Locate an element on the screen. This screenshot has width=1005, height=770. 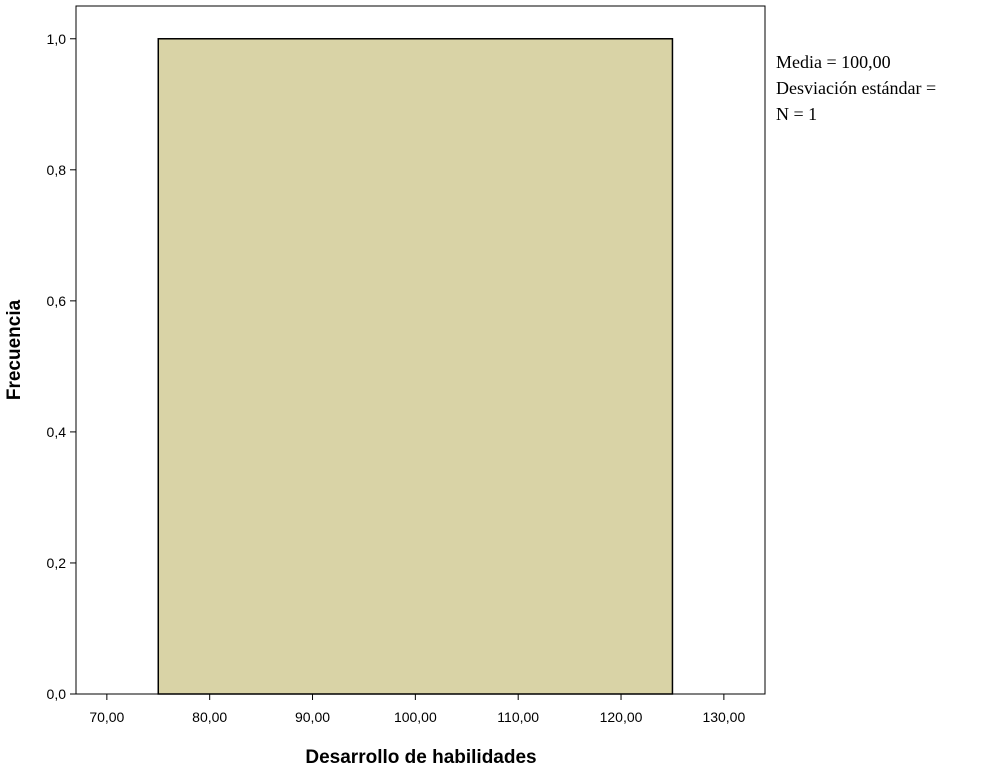
x-axis: 70,00 80,00 90,00 100,00 110,00 120,00 130,00 is located at coordinates (417, 709).